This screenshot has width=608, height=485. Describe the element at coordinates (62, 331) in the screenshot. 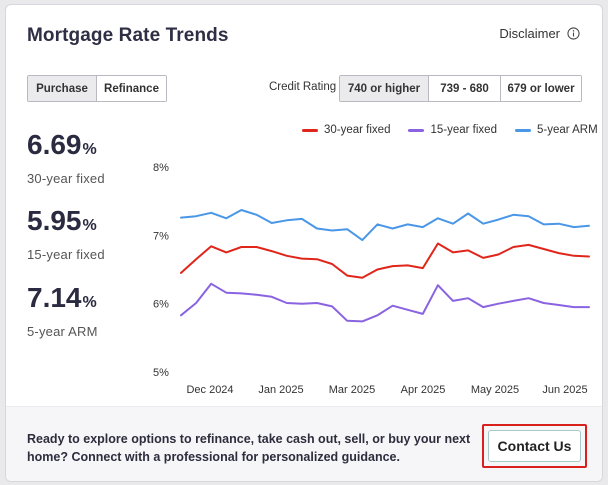

I see `rate-label: 5-year ARM` at that location.